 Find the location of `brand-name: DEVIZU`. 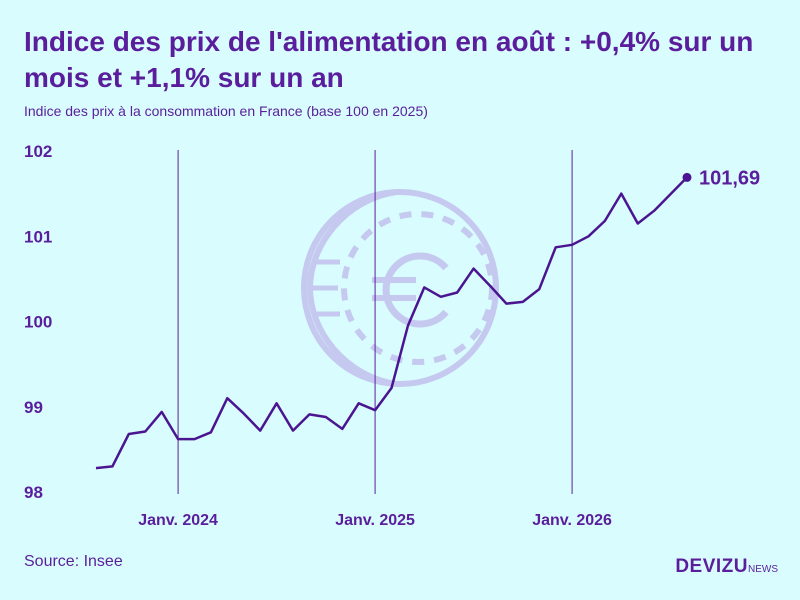

brand-name: DEVIZU is located at coordinates (711, 566).